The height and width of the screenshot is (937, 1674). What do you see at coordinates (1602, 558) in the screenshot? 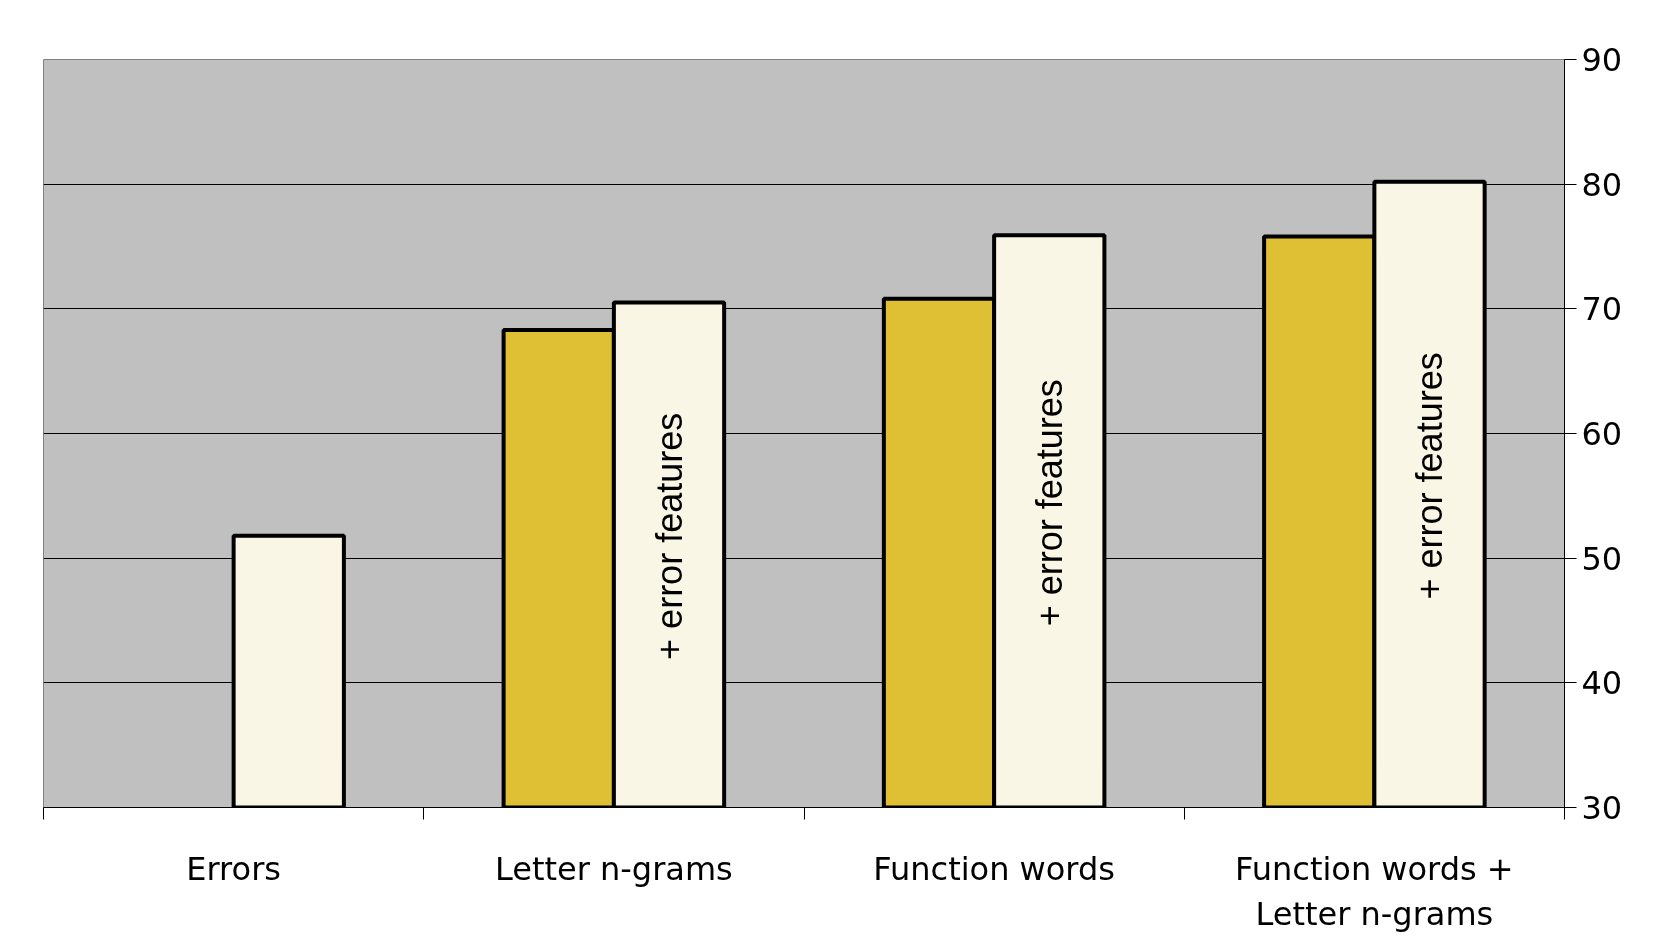
I see `y-tick-label: 50` at bounding box center [1602, 558].